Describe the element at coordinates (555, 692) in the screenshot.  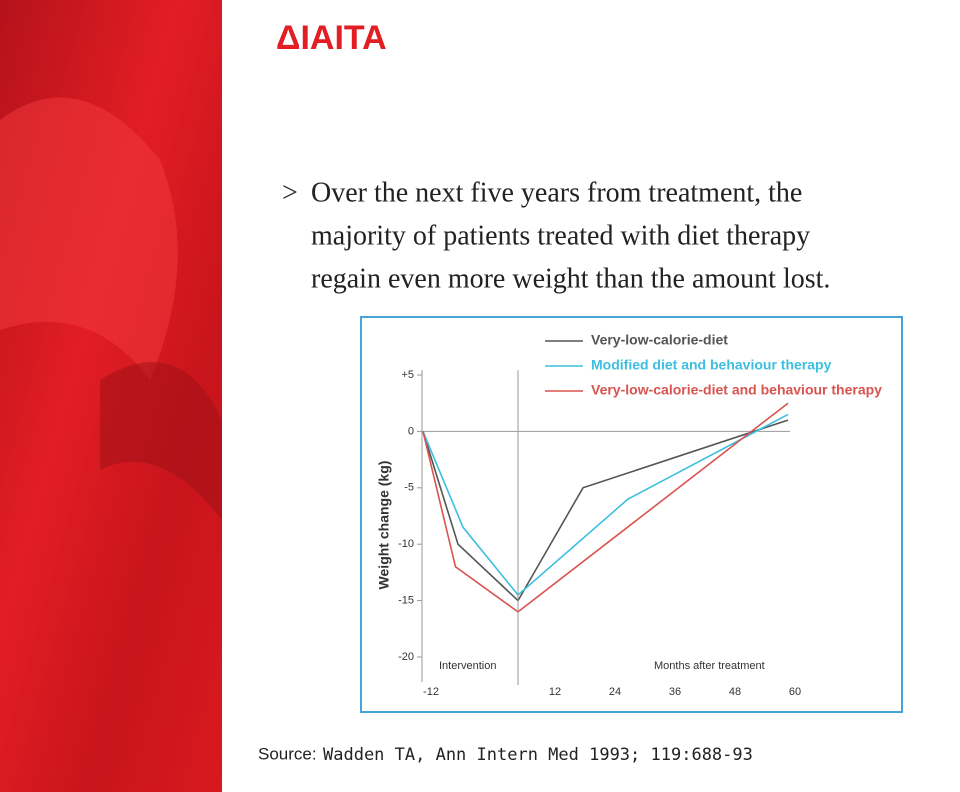
I see `x-tick-label: 12` at that location.